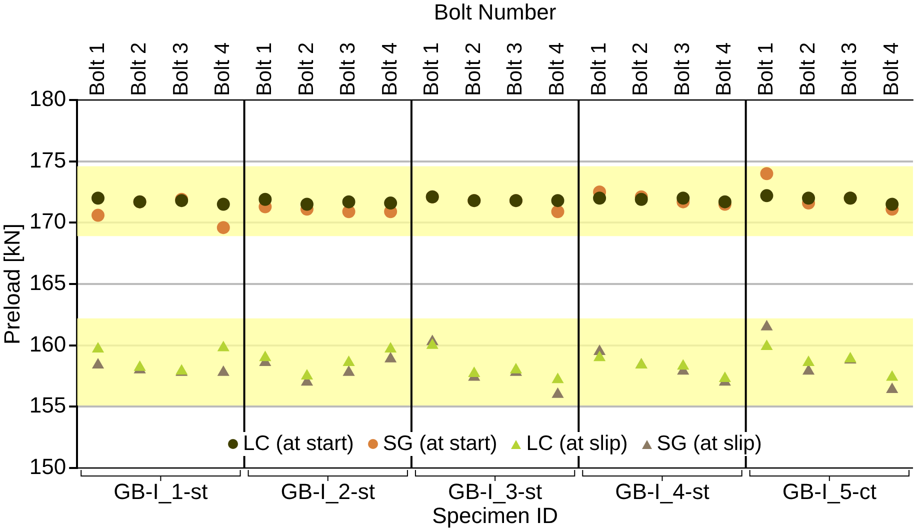 This screenshot has width=920, height=530. I want to click on text: GB-I_3-st, so click(495, 491).